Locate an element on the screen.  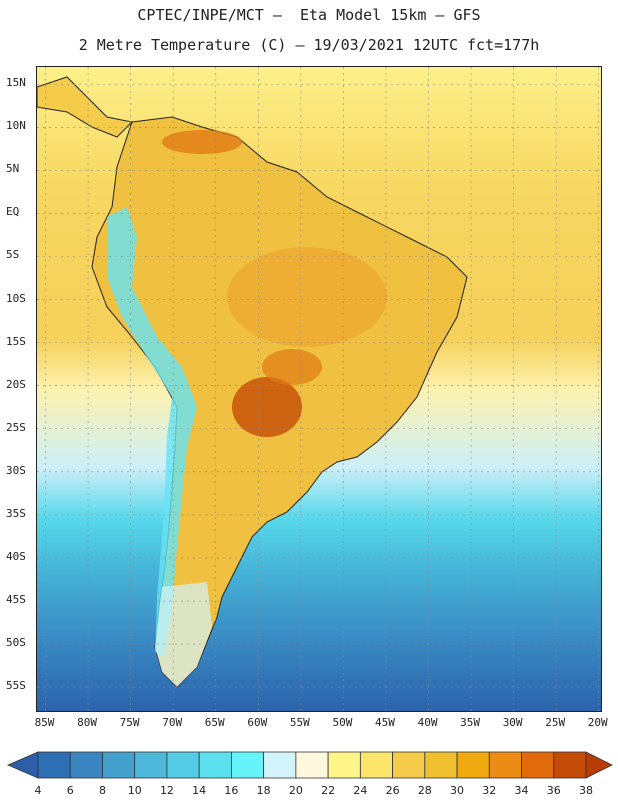
colorbar-tick-label: 20 is located at coordinates (295, 790).